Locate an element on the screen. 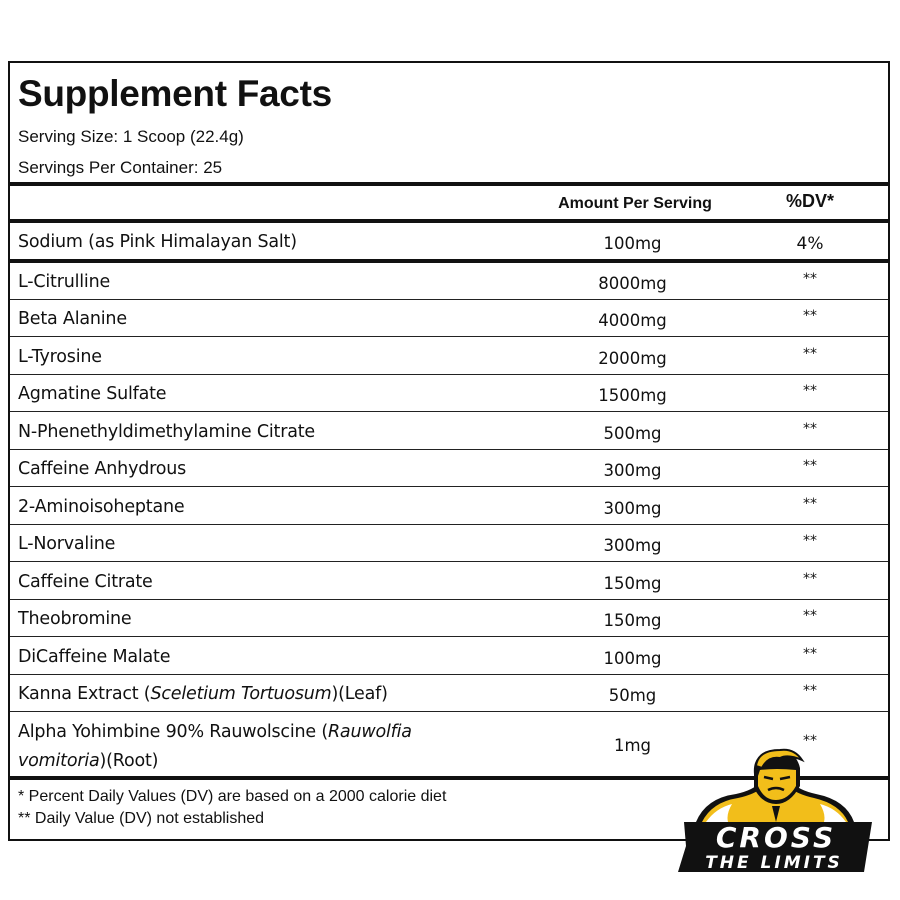 The width and height of the screenshot is (900, 900). dv-header: %DV* is located at coordinates (809, 201).